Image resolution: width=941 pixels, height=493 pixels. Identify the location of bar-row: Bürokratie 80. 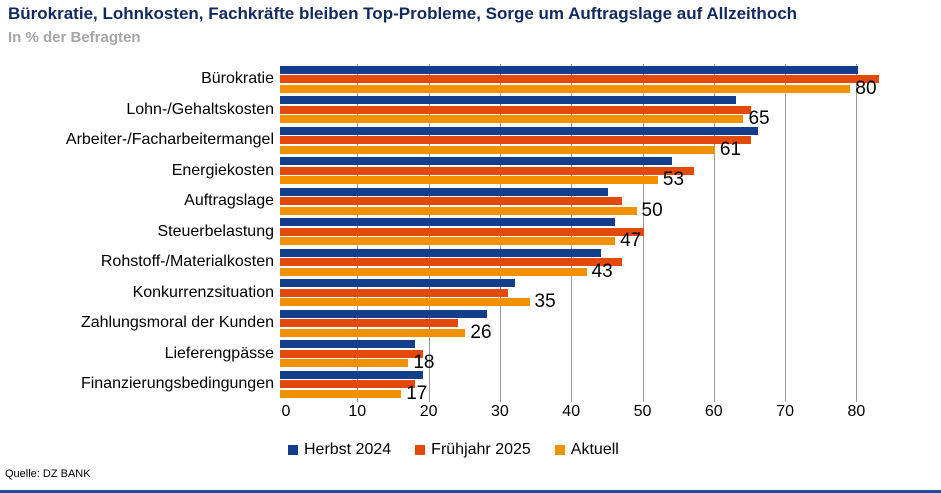
(470, 81).